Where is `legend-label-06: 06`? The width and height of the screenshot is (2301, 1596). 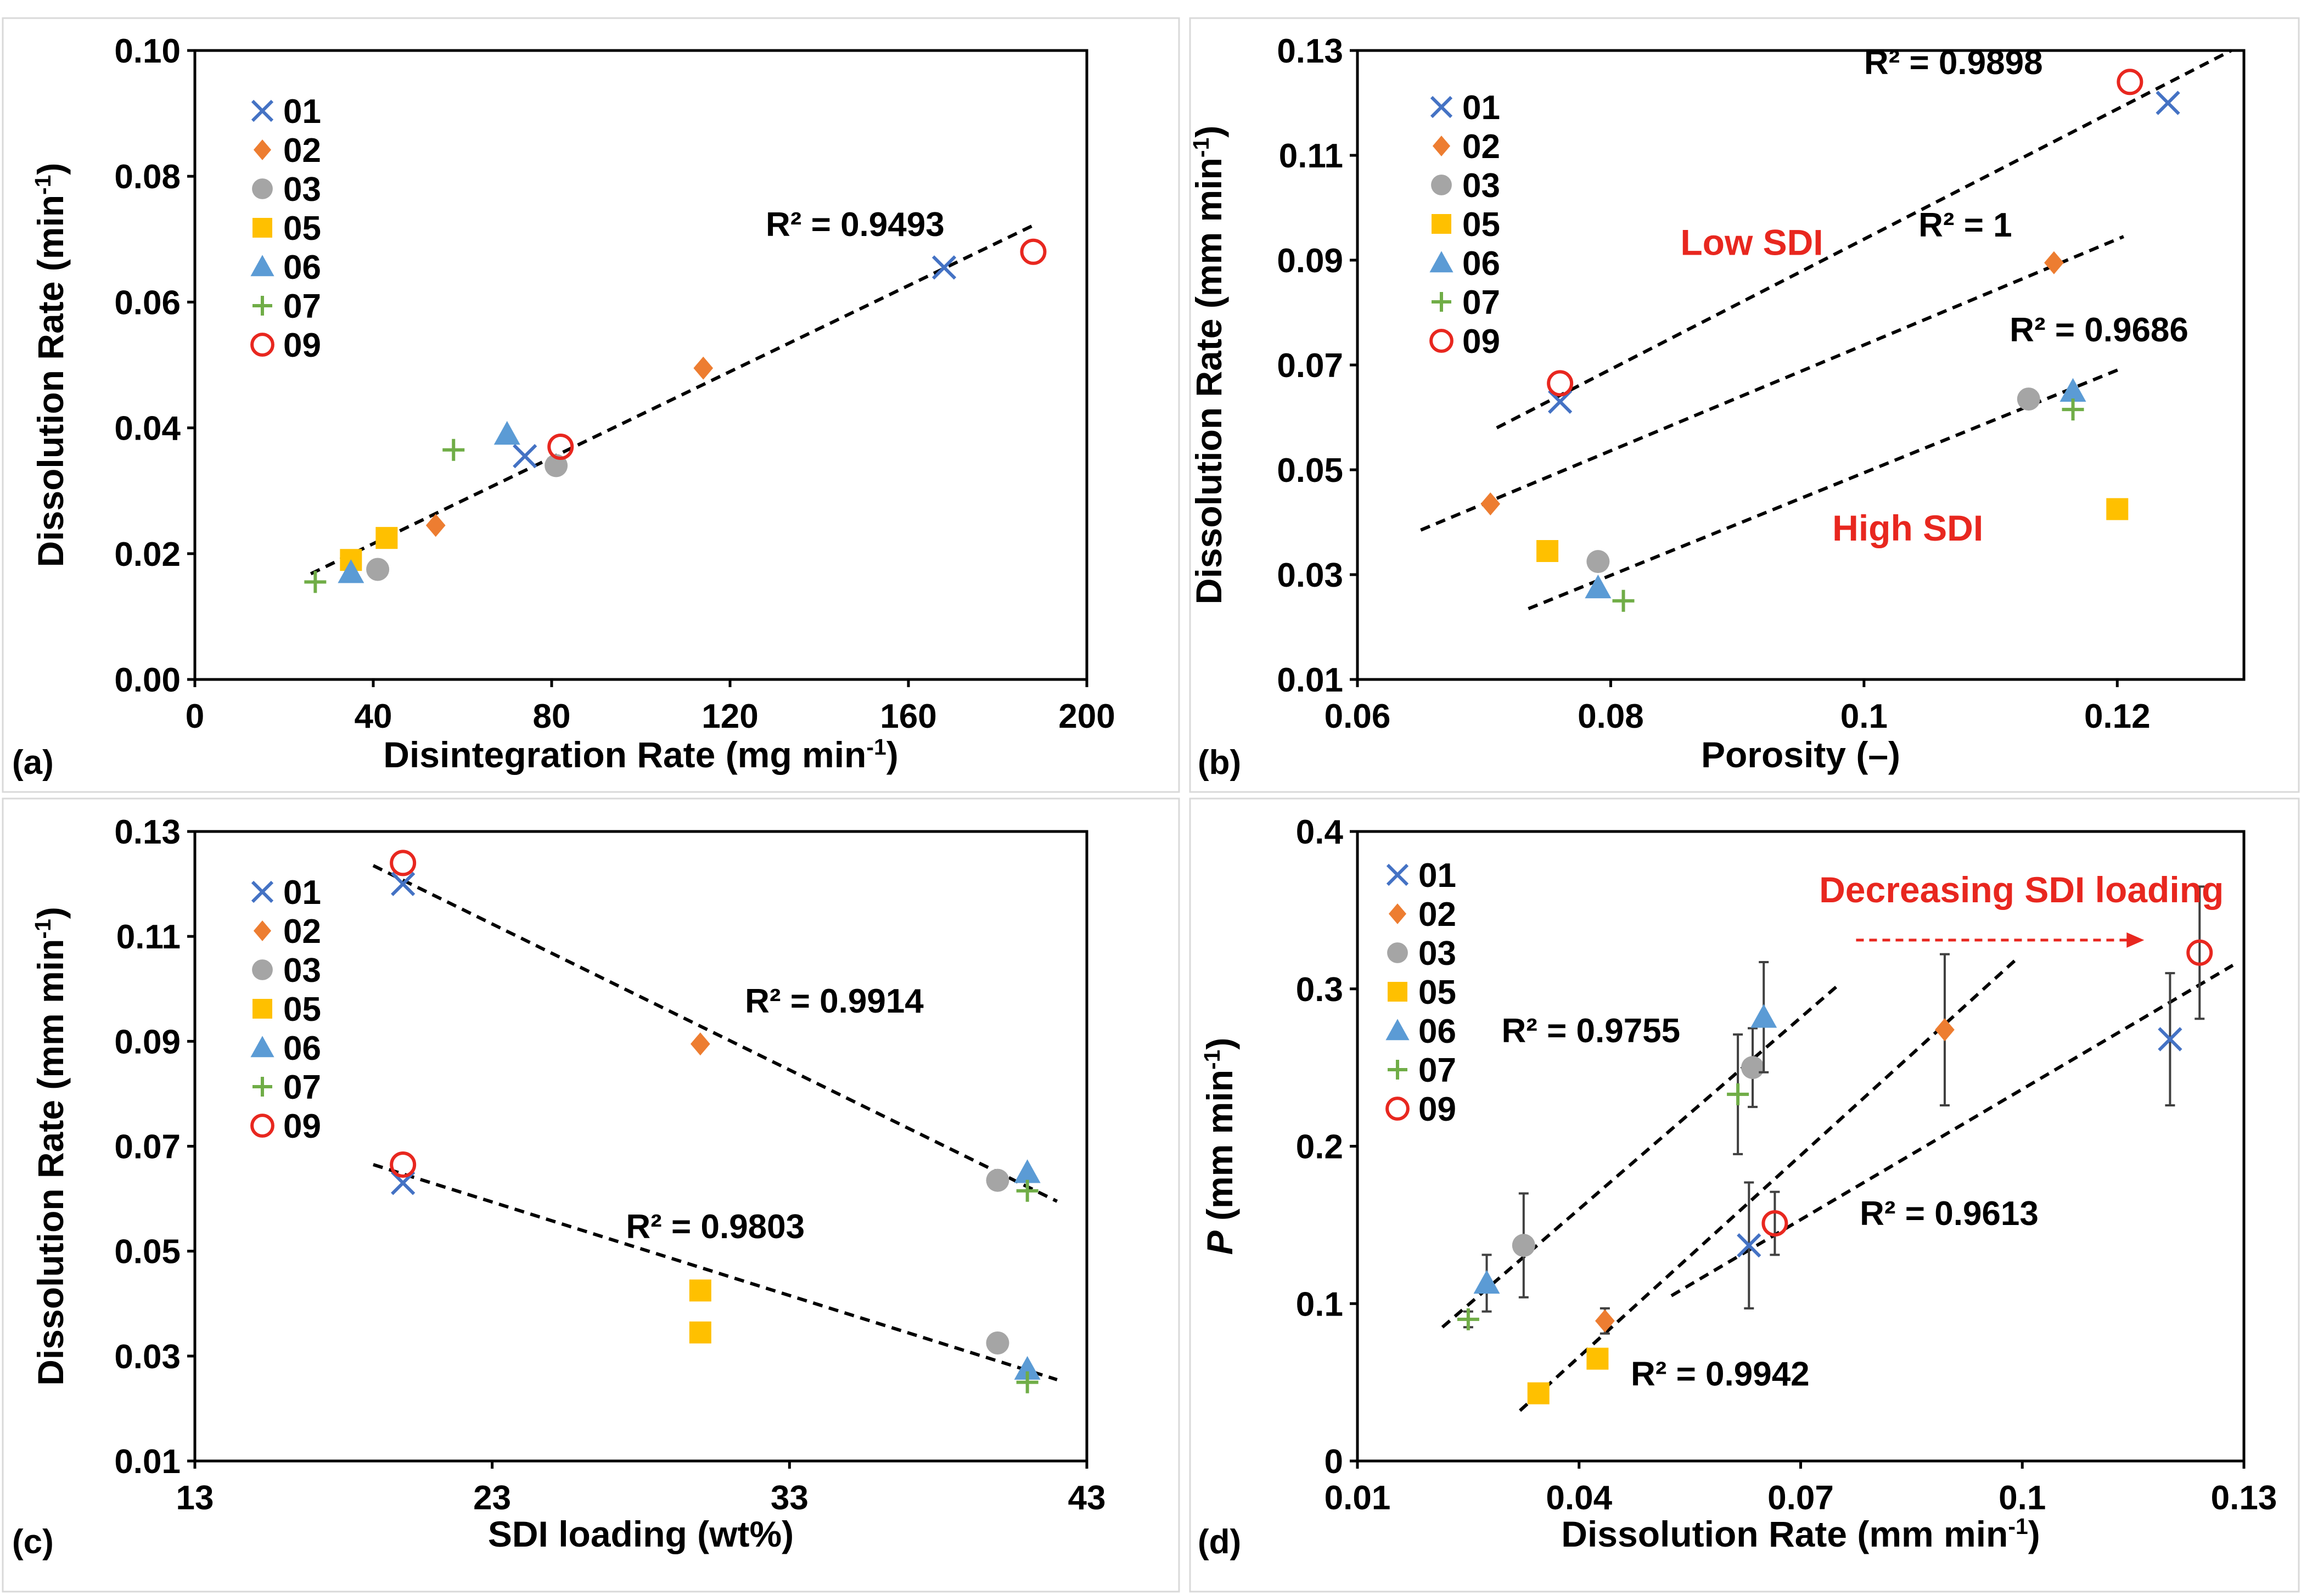 legend-label-06: 06 is located at coordinates (302, 267).